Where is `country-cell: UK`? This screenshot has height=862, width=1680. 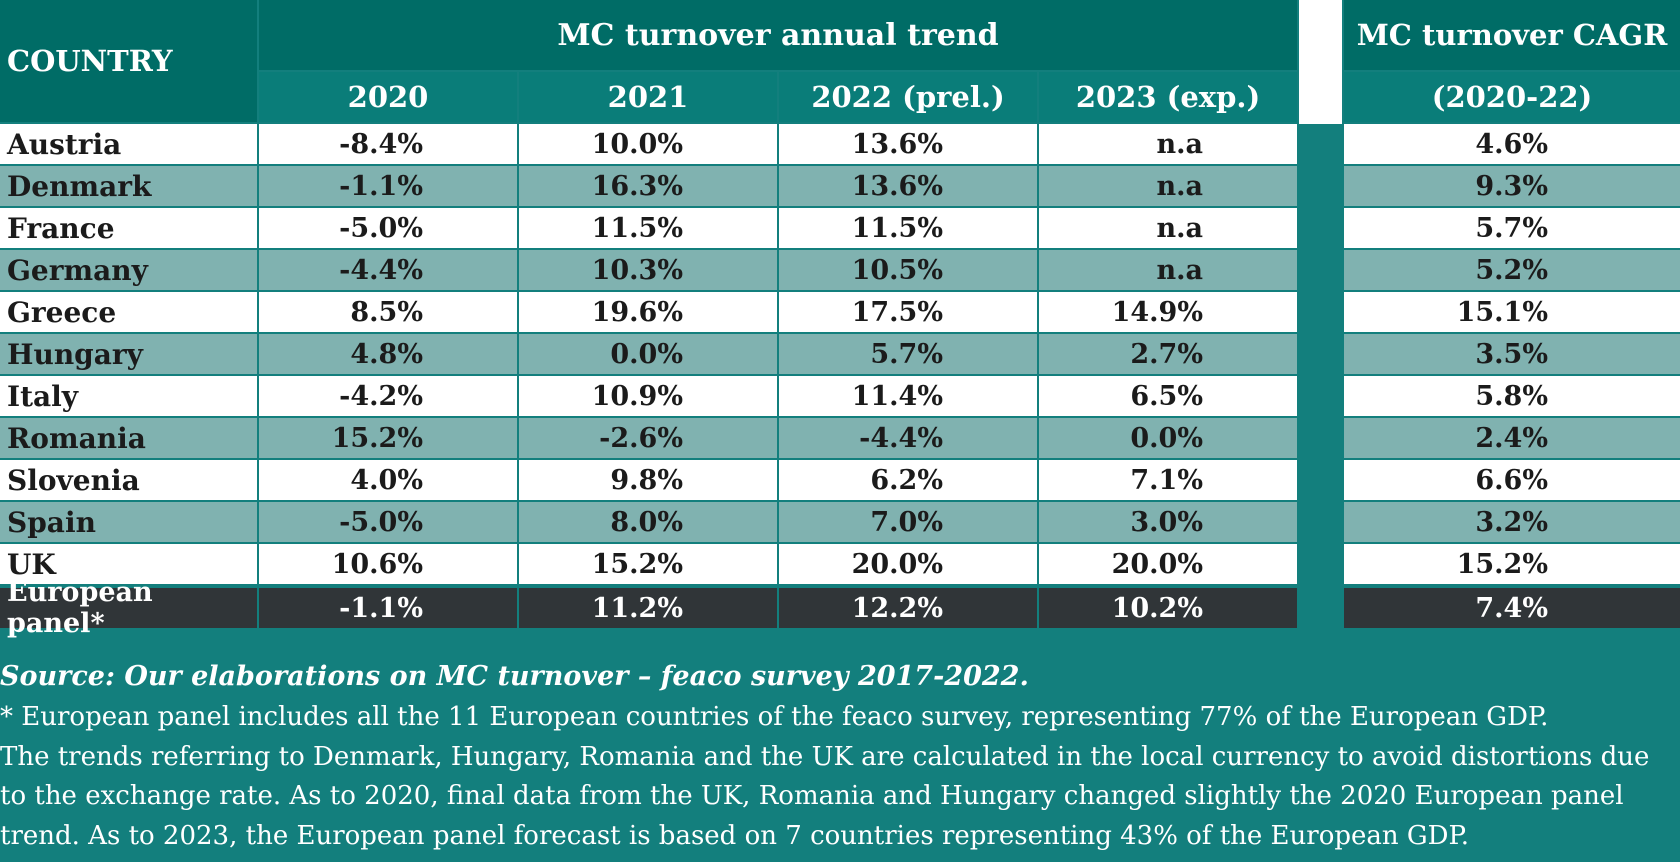 country-cell: UK is located at coordinates (128, 564).